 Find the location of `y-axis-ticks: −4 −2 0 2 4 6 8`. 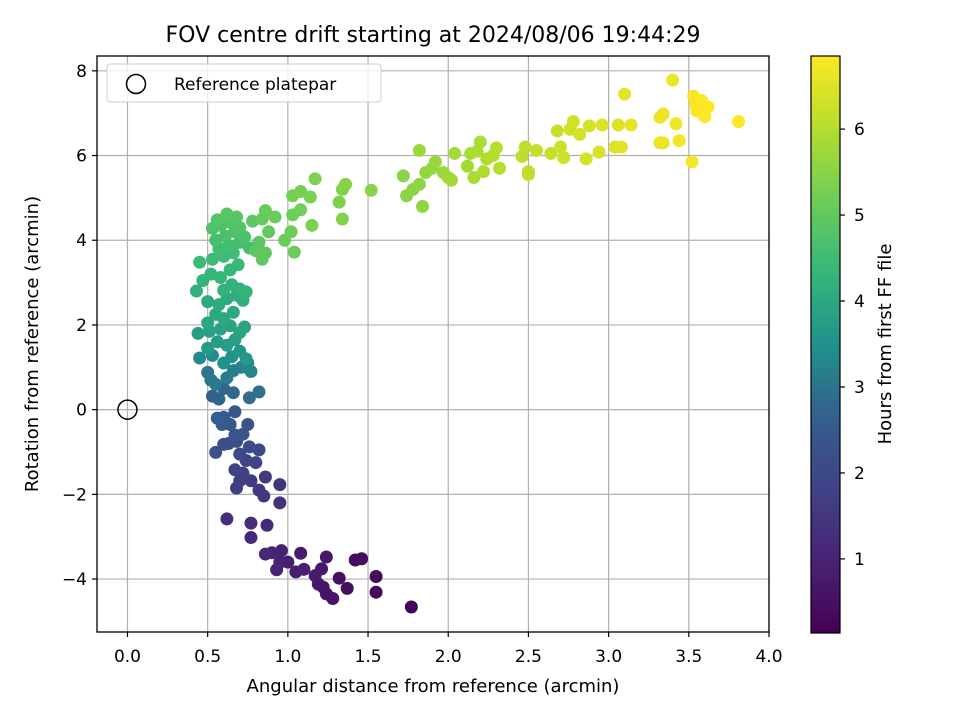

y-axis-ticks: −4 −2 0 2 4 6 8 is located at coordinates (79, 326).